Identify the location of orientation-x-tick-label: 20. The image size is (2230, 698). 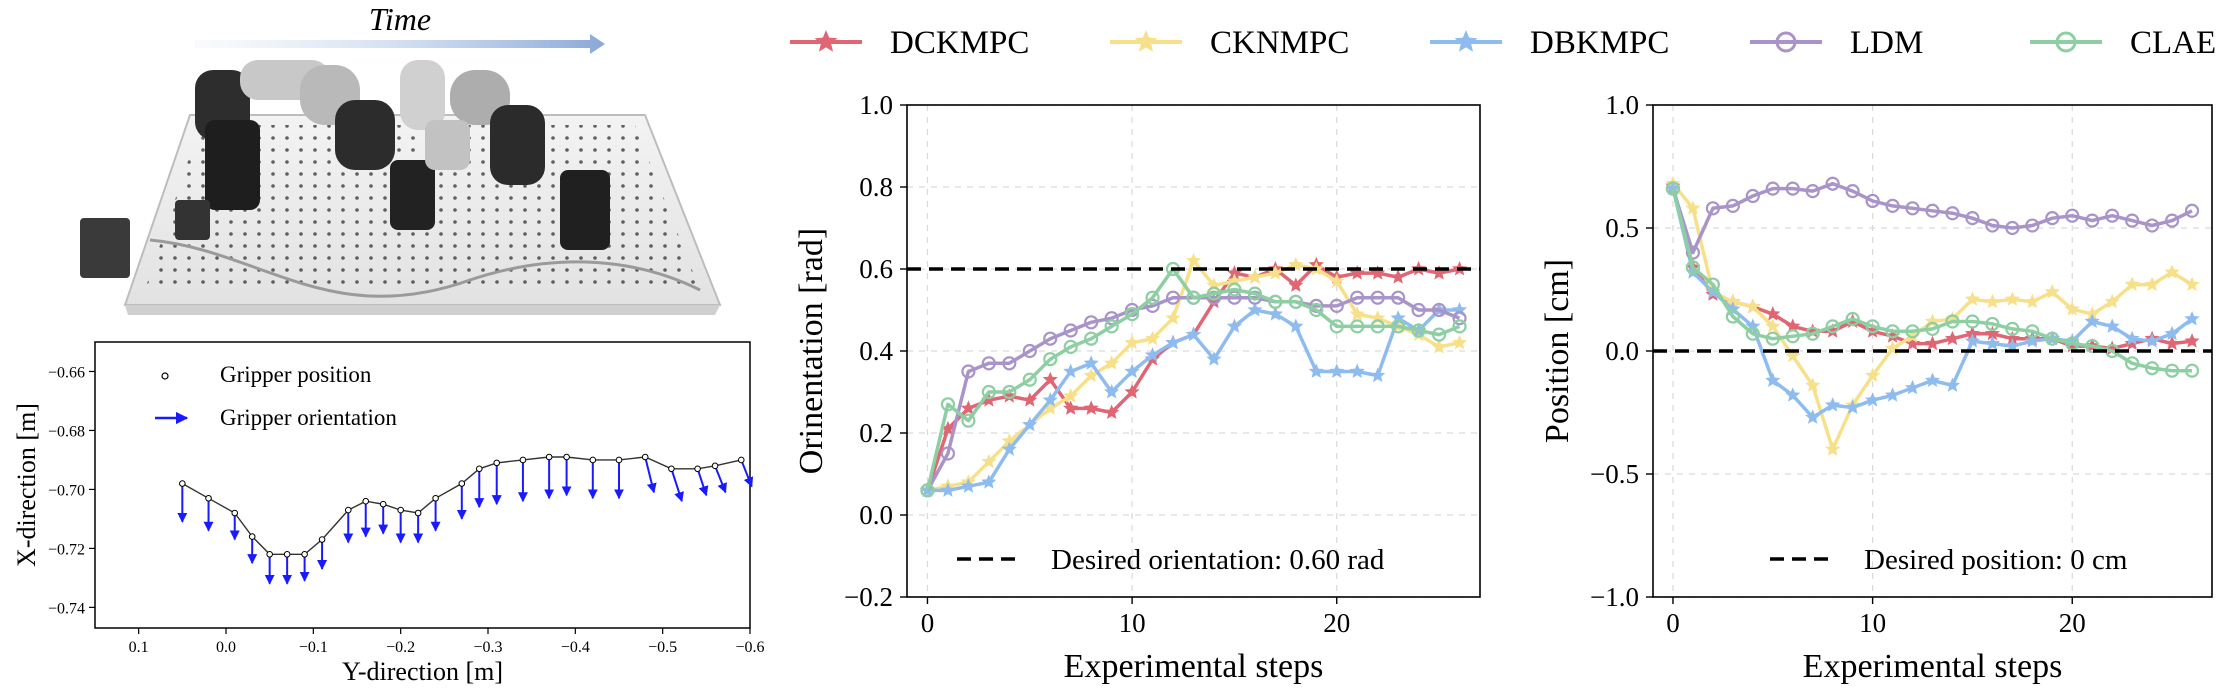
(1336, 623).